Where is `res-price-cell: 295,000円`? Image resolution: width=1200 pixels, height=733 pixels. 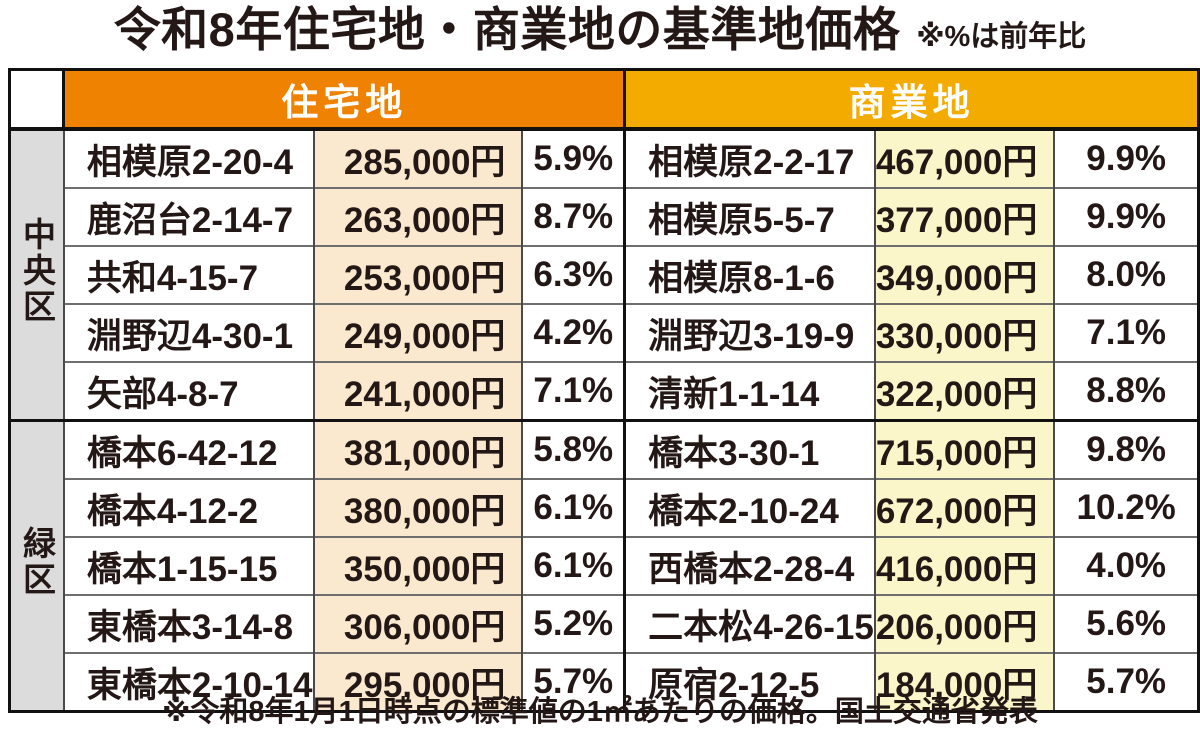
res-price-cell: 295,000円 is located at coordinates (417, 682).